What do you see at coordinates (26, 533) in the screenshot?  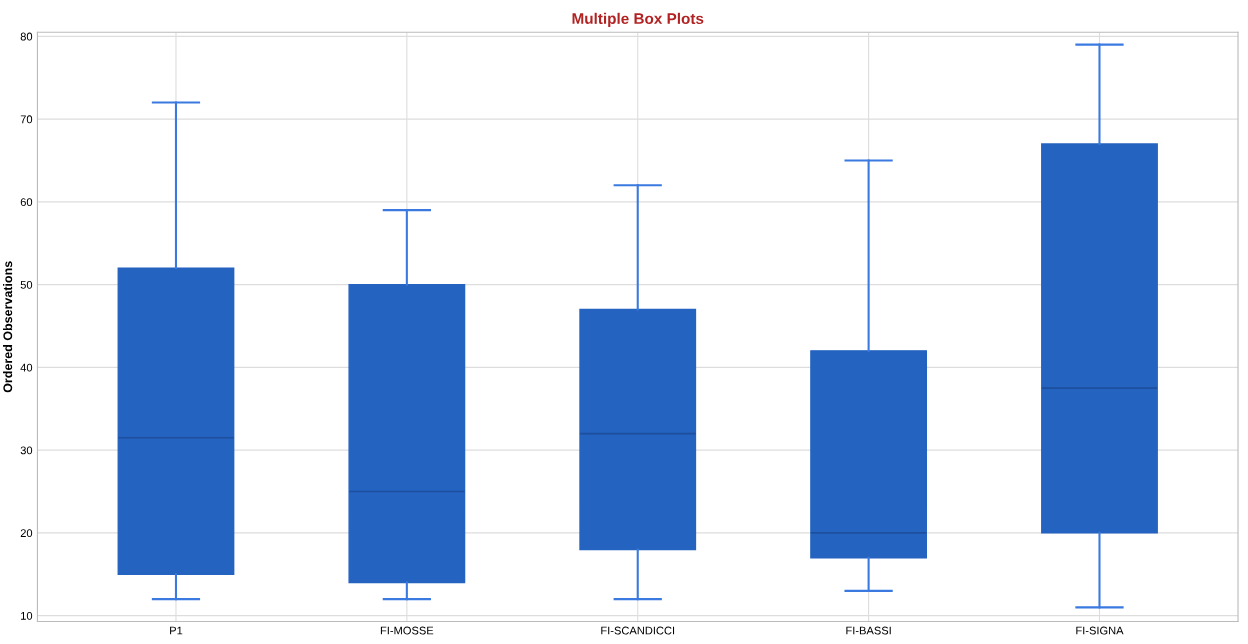 I see `y-tick-label: 20` at bounding box center [26, 533].